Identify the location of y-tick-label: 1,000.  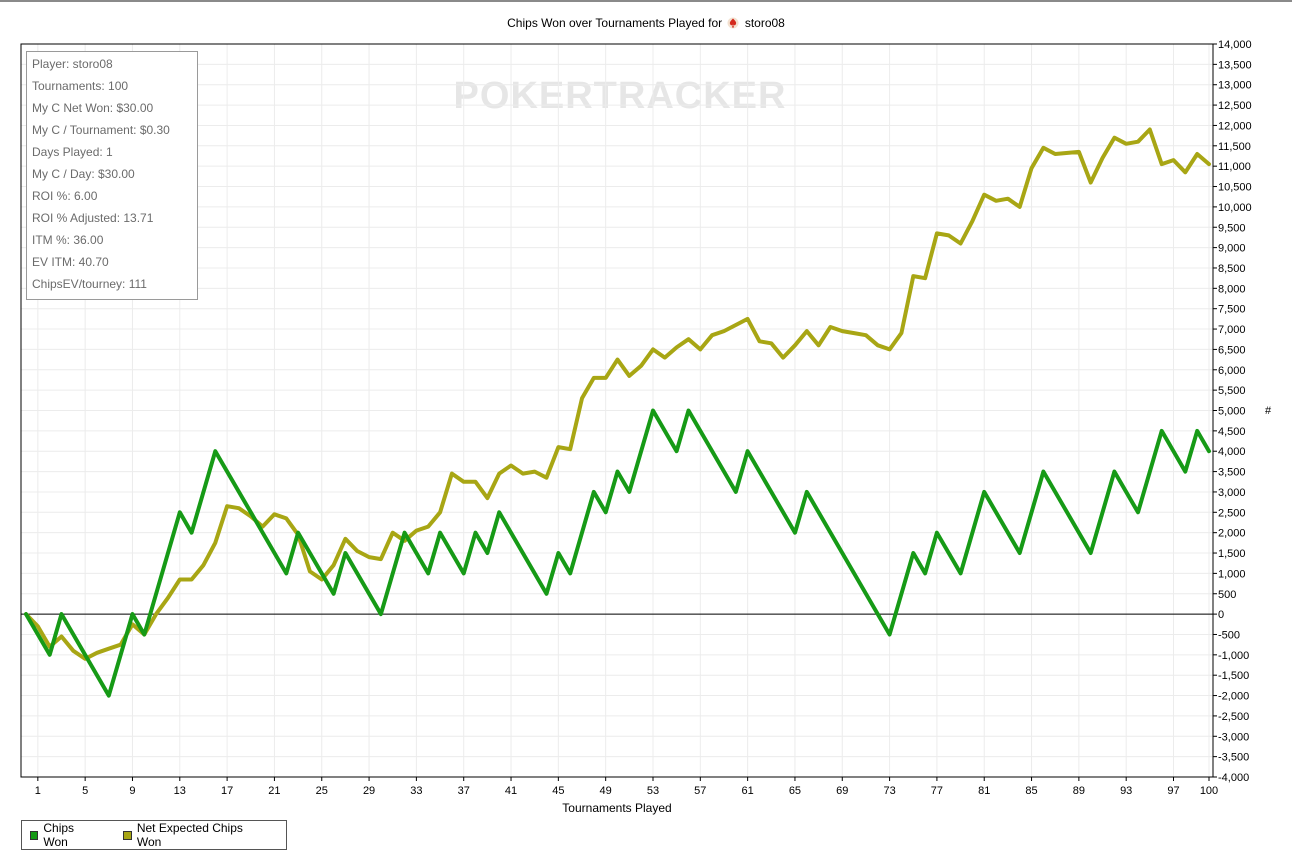
(1232, 574).